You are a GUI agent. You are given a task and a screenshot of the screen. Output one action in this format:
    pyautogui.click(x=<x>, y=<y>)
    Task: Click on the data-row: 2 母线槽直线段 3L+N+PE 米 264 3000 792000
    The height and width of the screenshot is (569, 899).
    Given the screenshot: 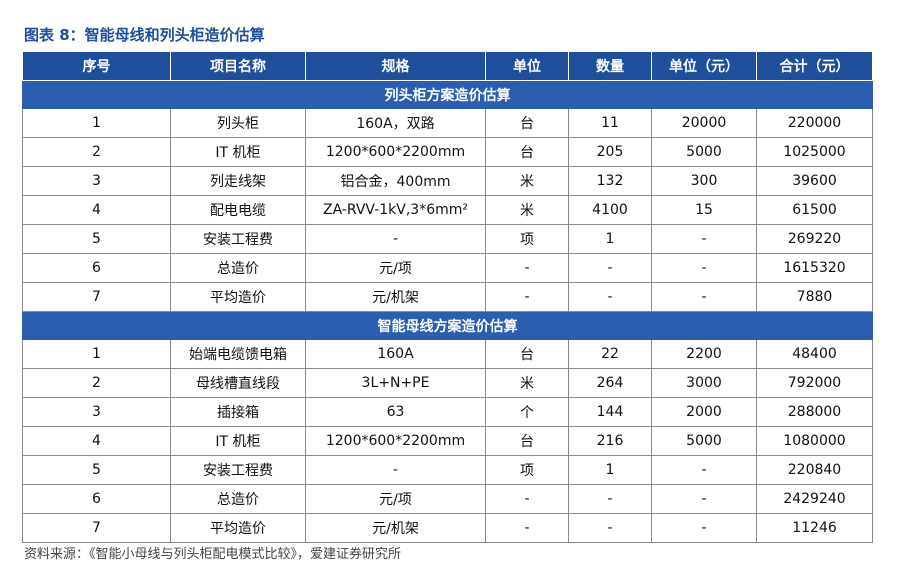 What is the action you would take?
    pyautogui.click(x=447, y=383)
    